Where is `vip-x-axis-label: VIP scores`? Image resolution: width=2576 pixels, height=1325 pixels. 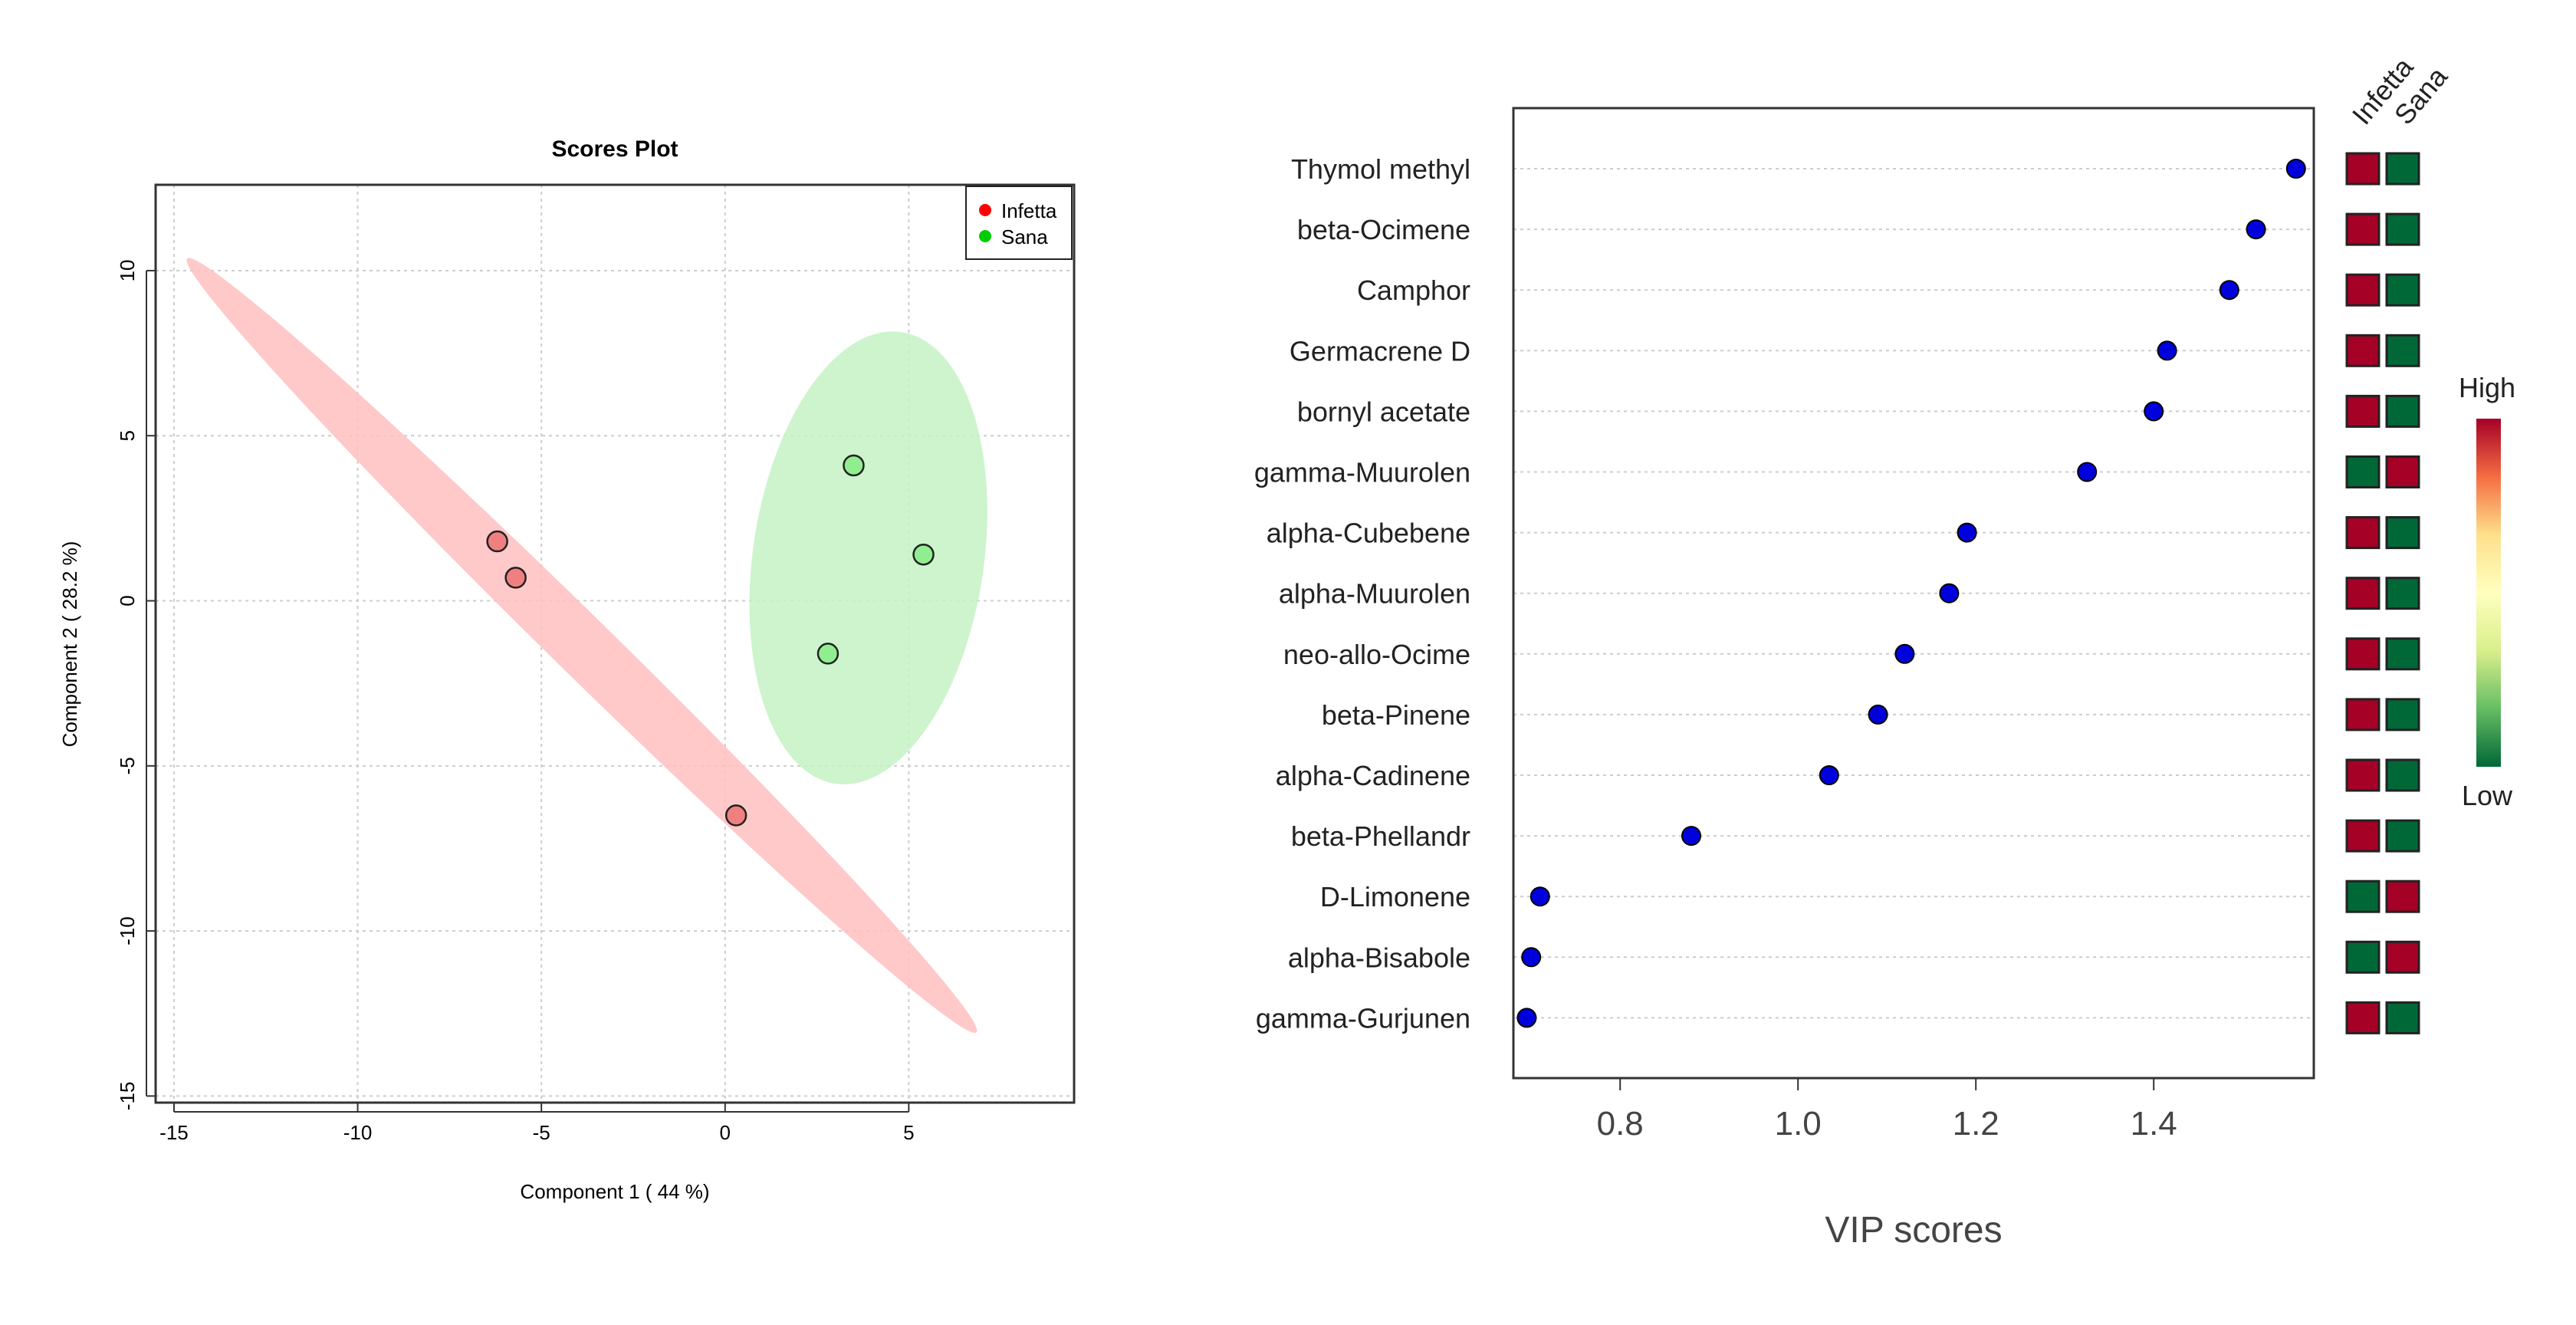 vip-x-axis-label: VIP scores is located at coordinates (1914, 1230).